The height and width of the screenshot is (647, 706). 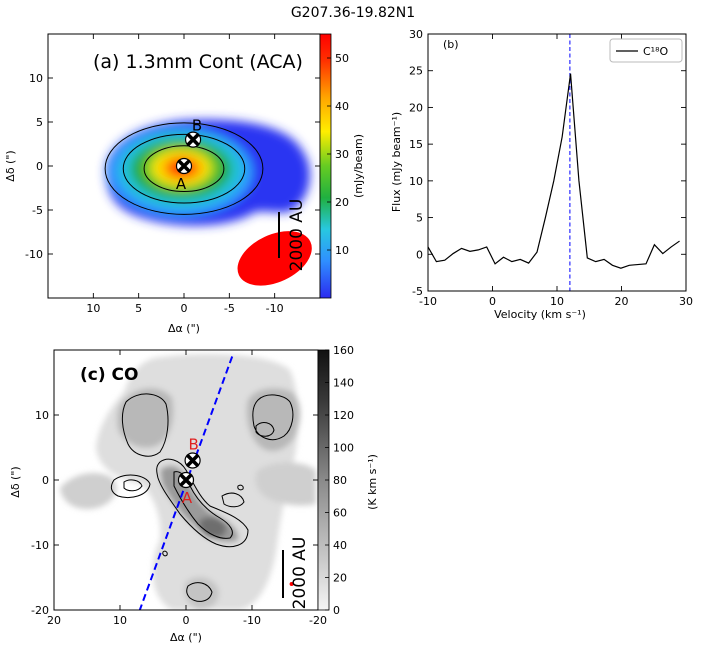 I want to click on panel-c-contour-ne-inner, so click(x=265, y=429).